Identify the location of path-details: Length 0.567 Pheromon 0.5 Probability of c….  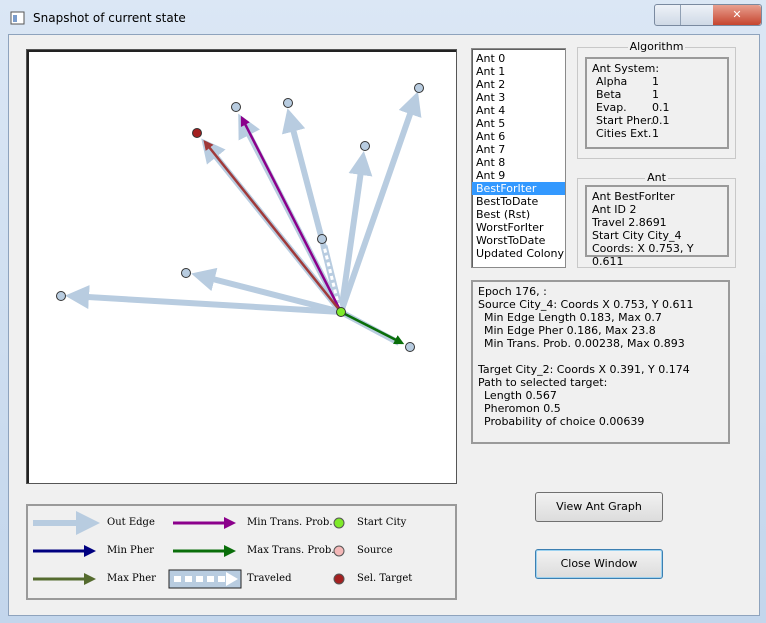
(600, 408).